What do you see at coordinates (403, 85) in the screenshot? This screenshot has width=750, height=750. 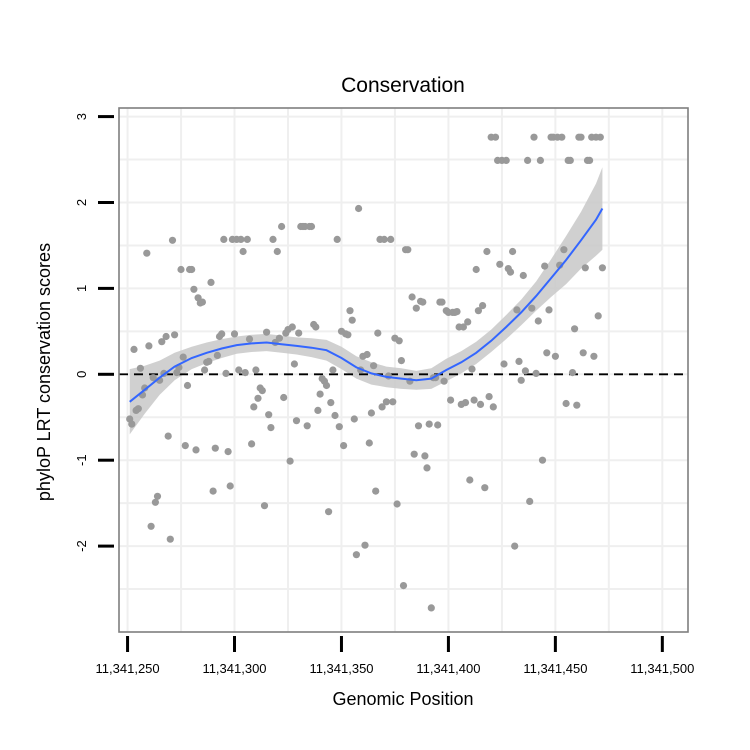 I see `chart-title: Conservation` at bounding box center [403, 85].